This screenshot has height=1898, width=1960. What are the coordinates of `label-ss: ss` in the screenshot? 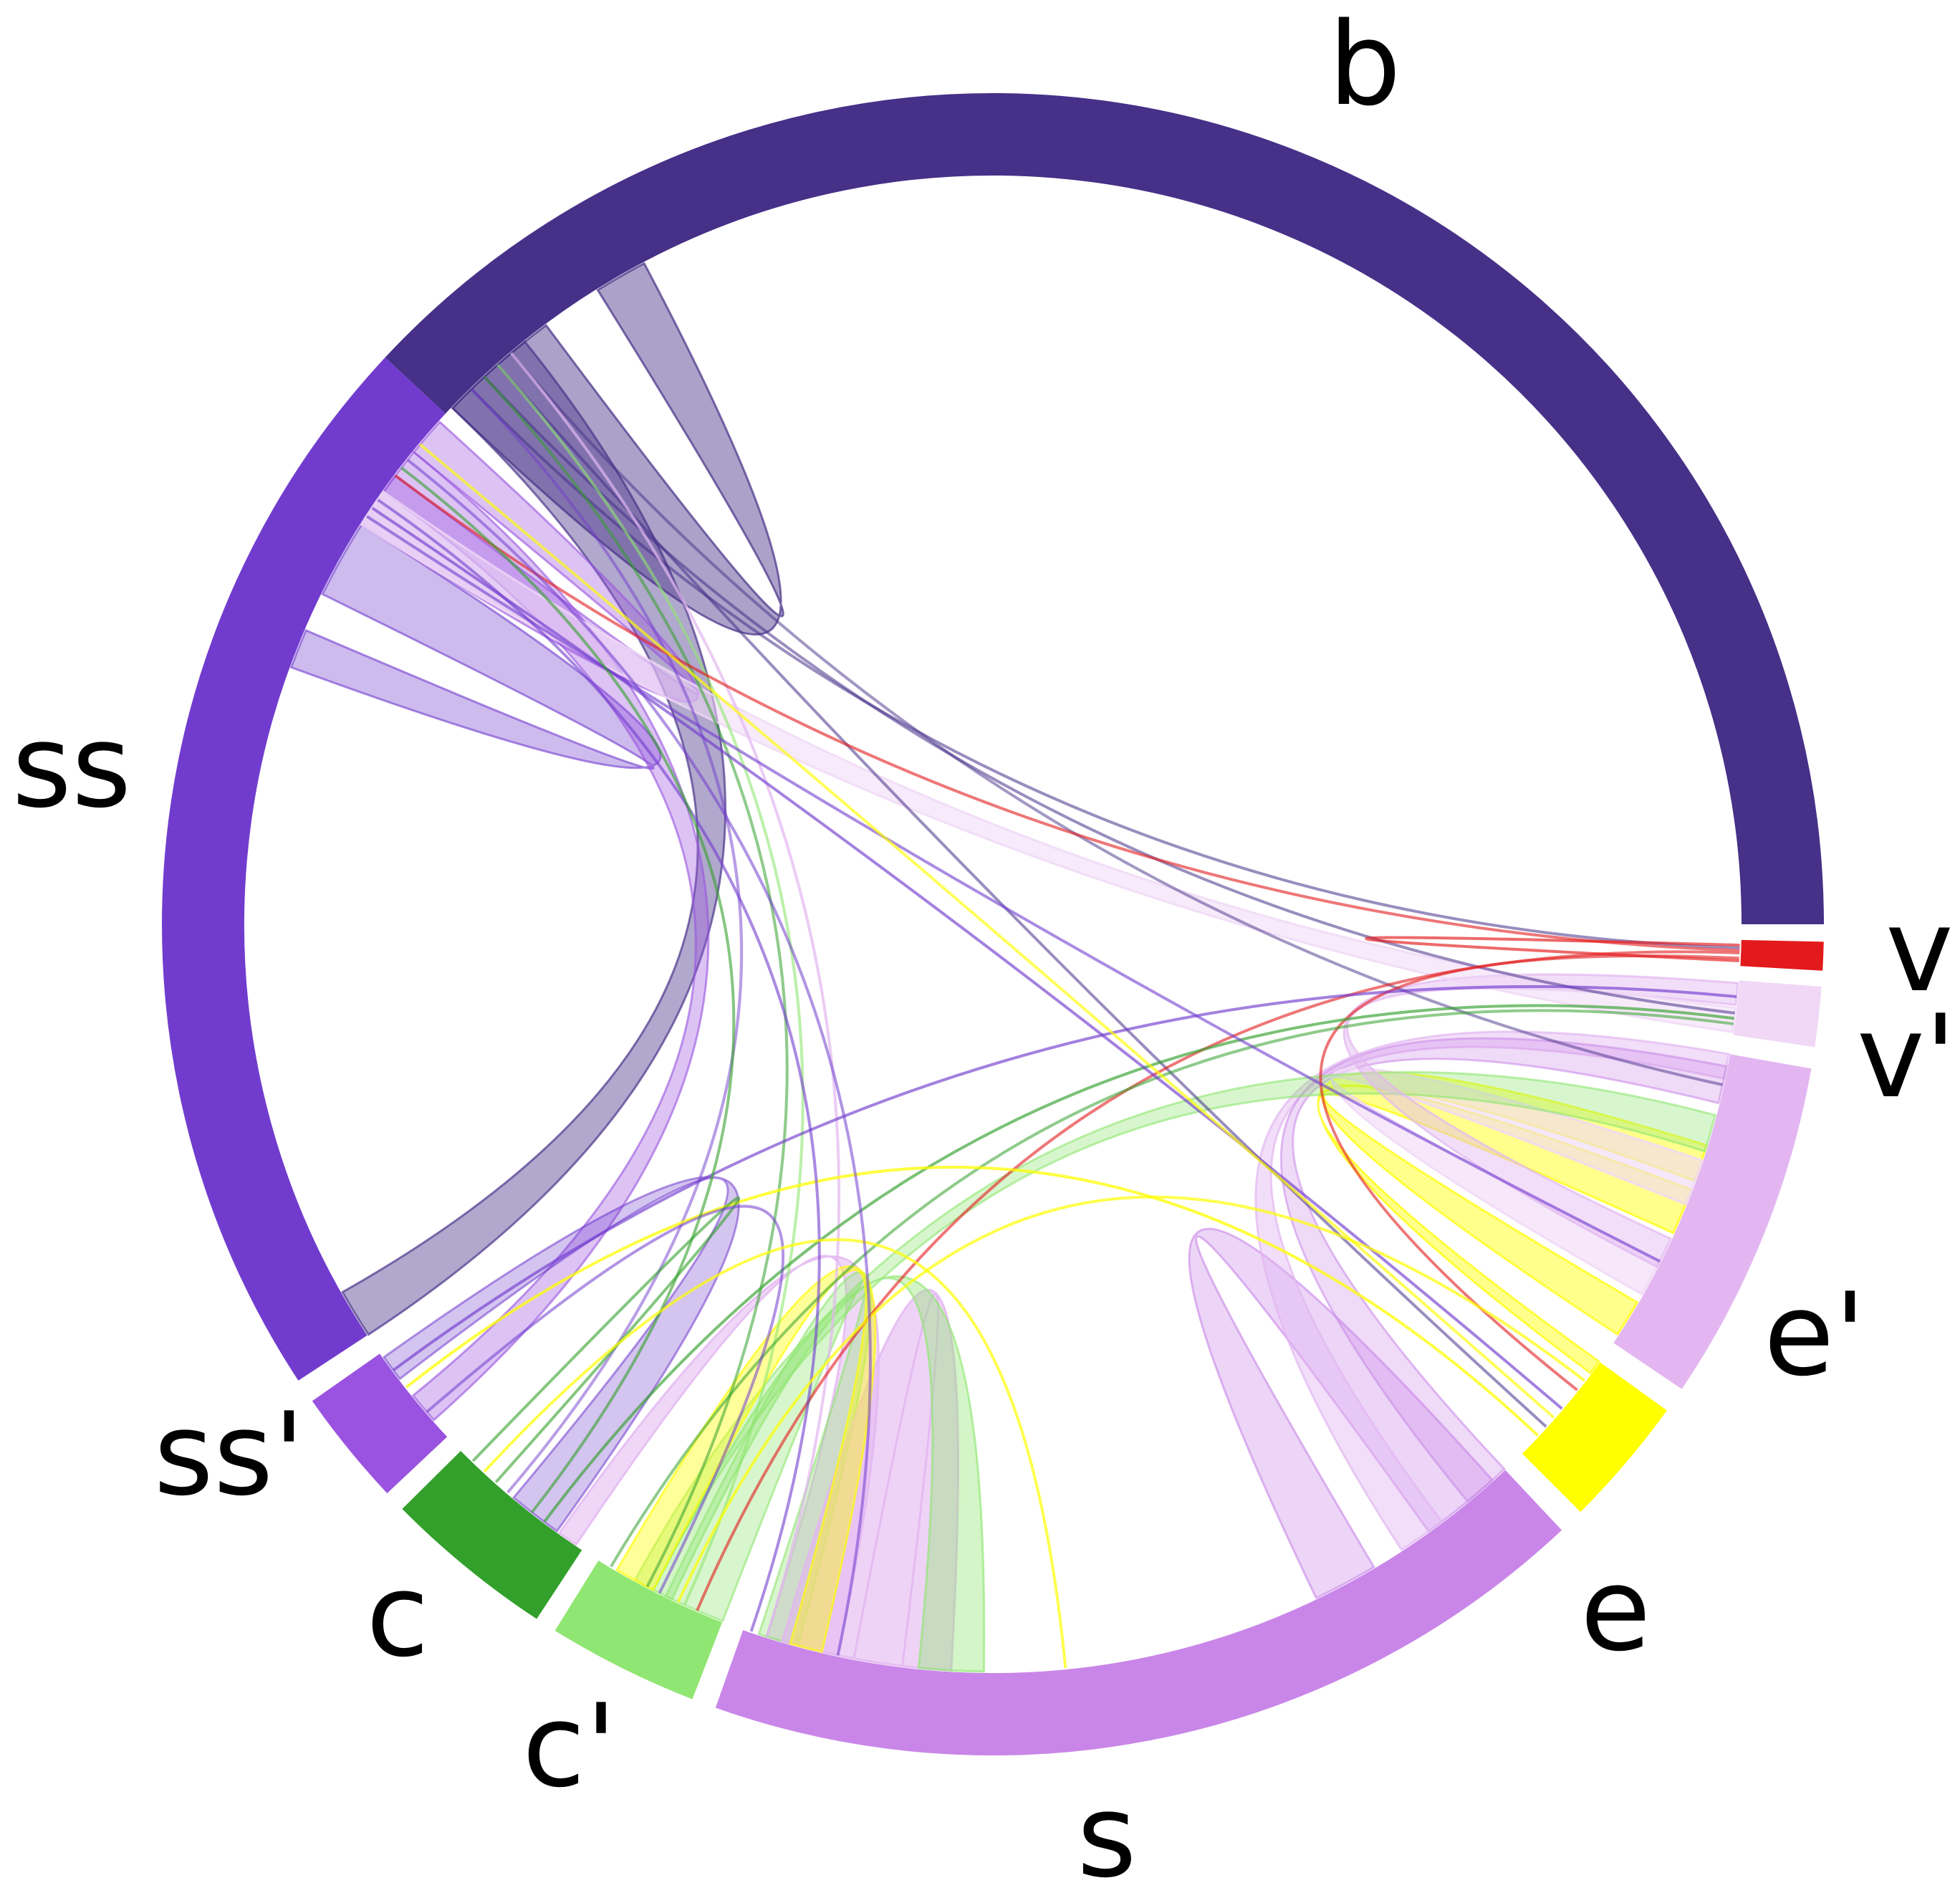 It's located at (72, 766).